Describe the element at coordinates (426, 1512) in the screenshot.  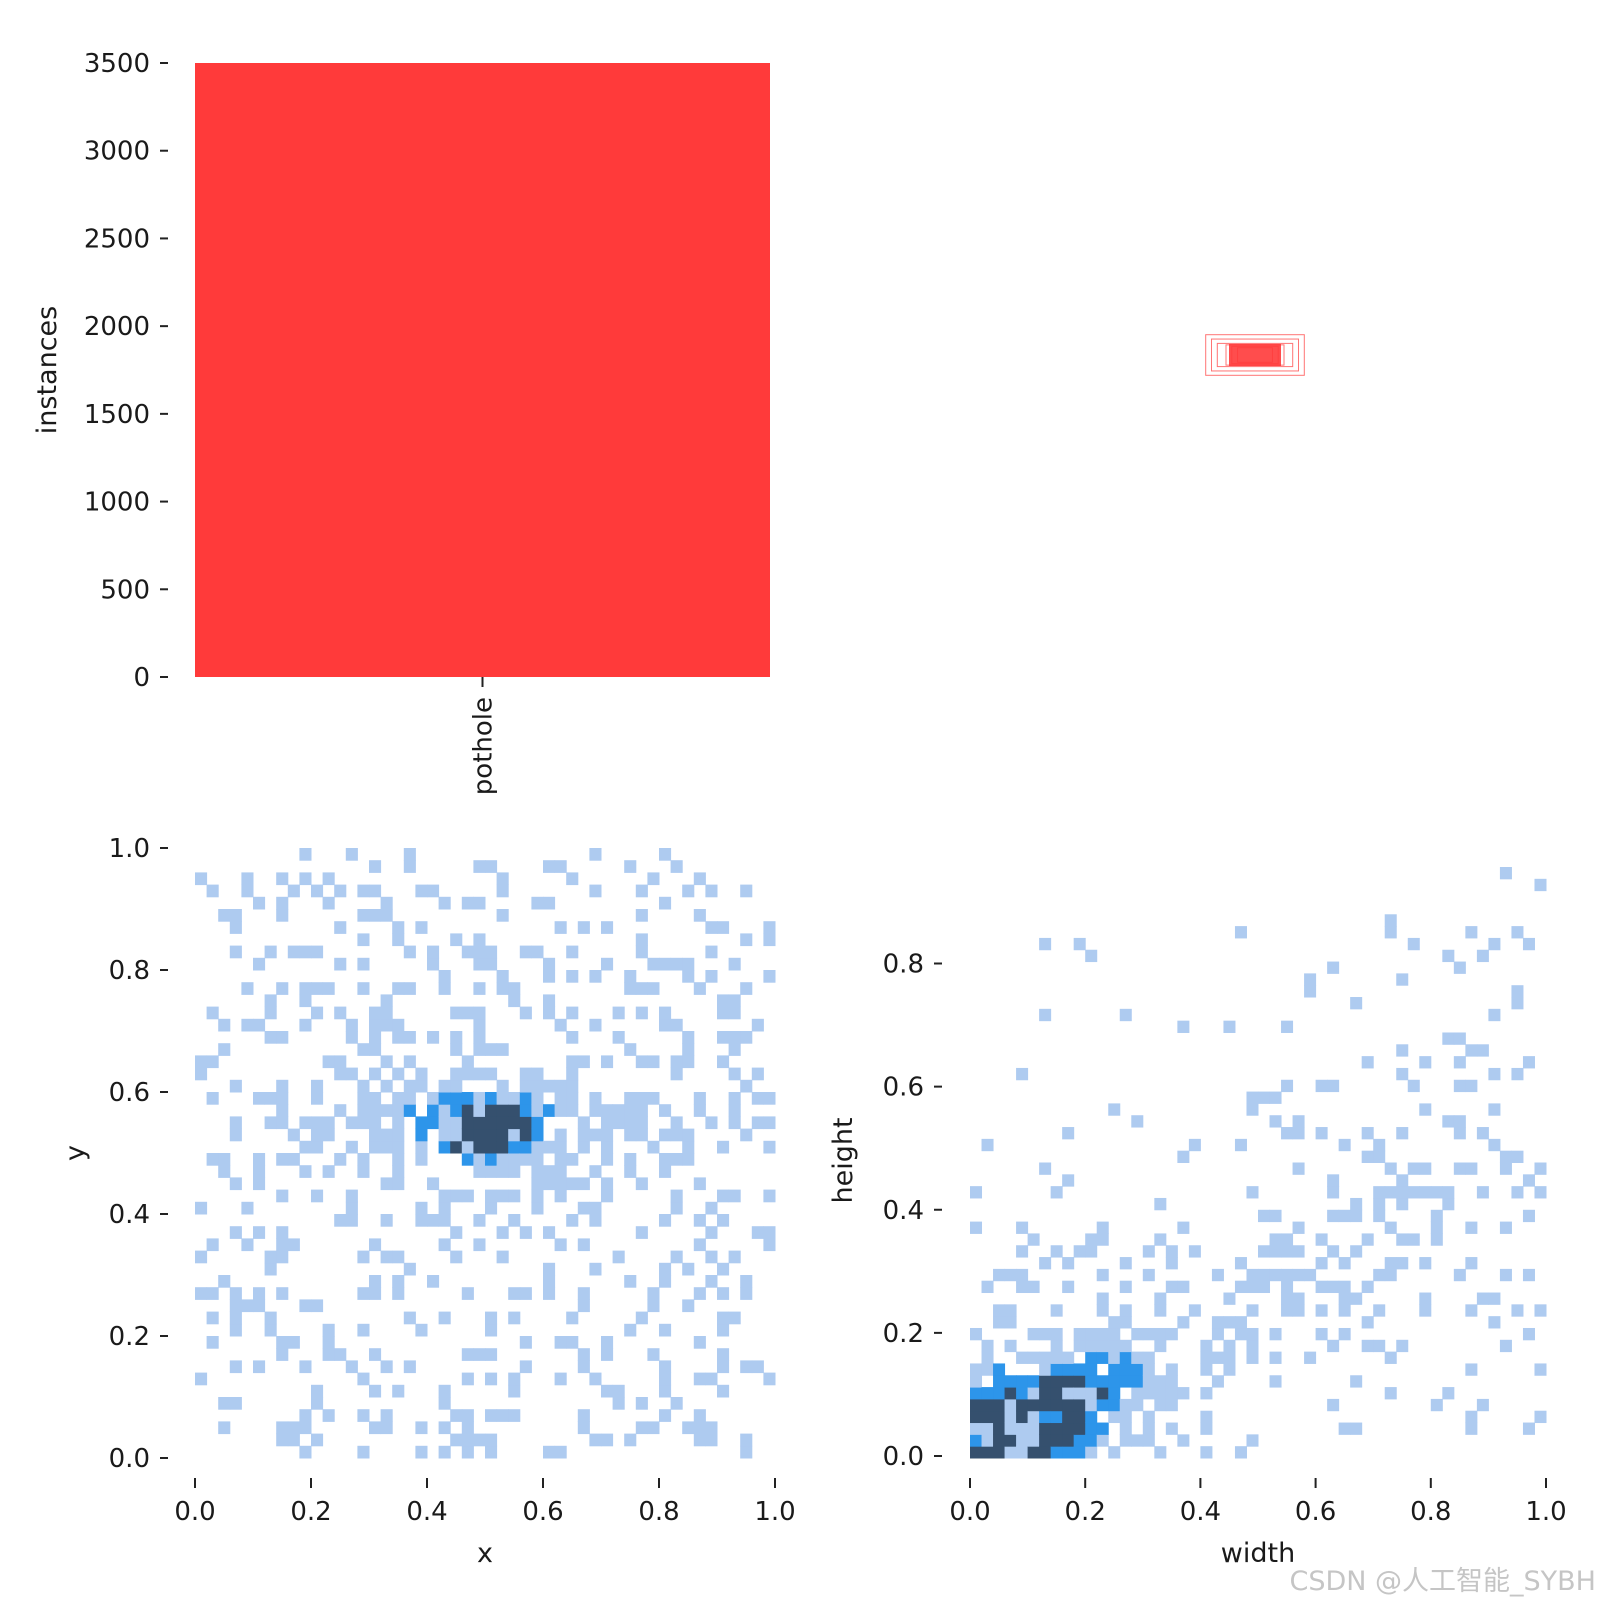
I see `x-tick-label: 0.4` at that location.